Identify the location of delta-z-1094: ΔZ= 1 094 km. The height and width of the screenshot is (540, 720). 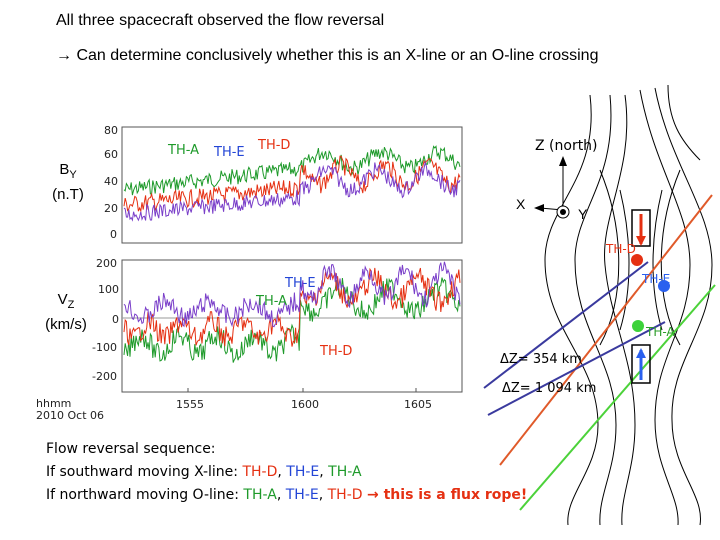
(549, 388).